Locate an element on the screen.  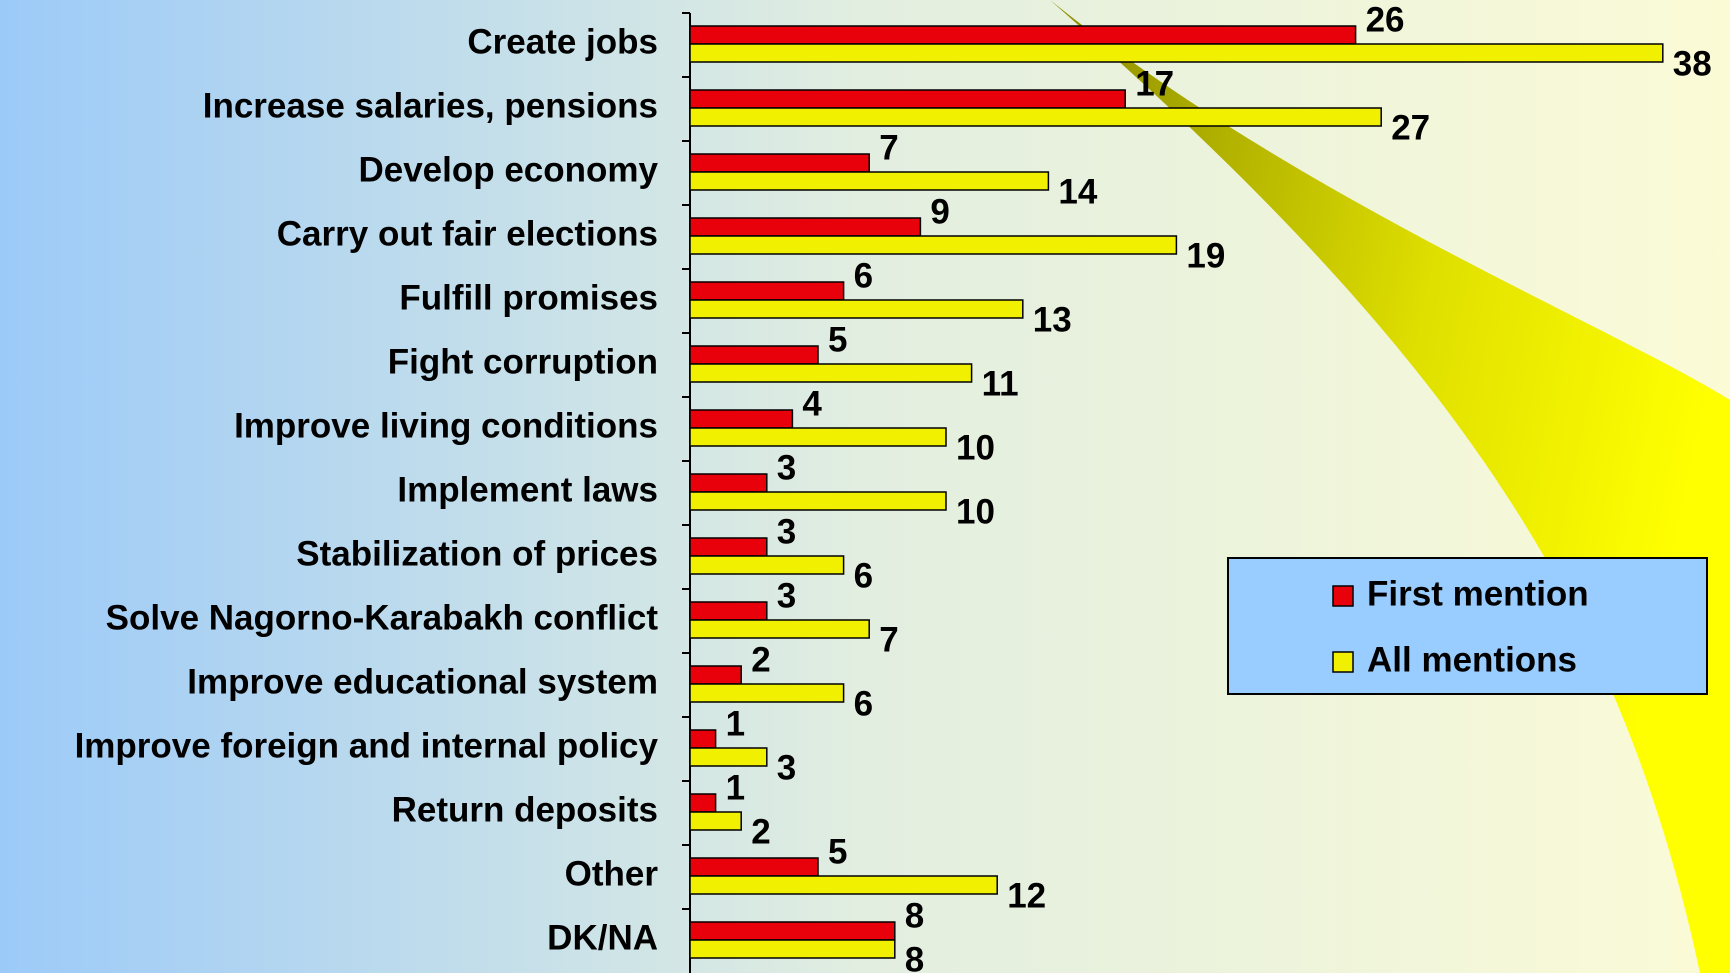
legend: First mention All mentions is located at coordinates (1467, 626).